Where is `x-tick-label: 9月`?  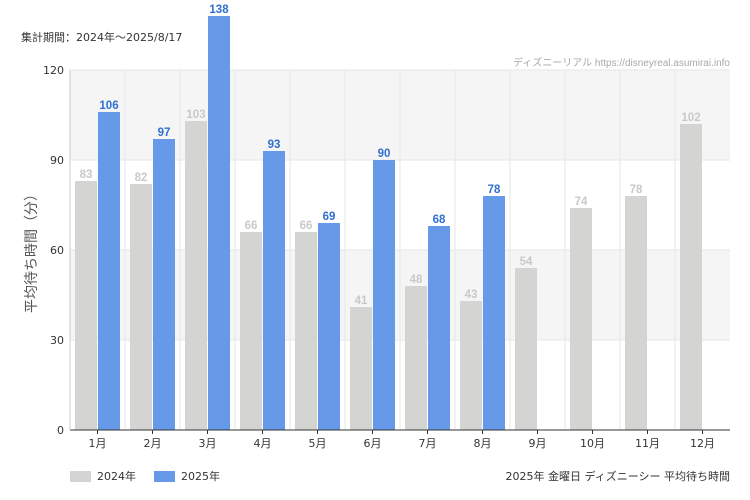 x-tick-label: 9月 is located at coordinates (538, 443).